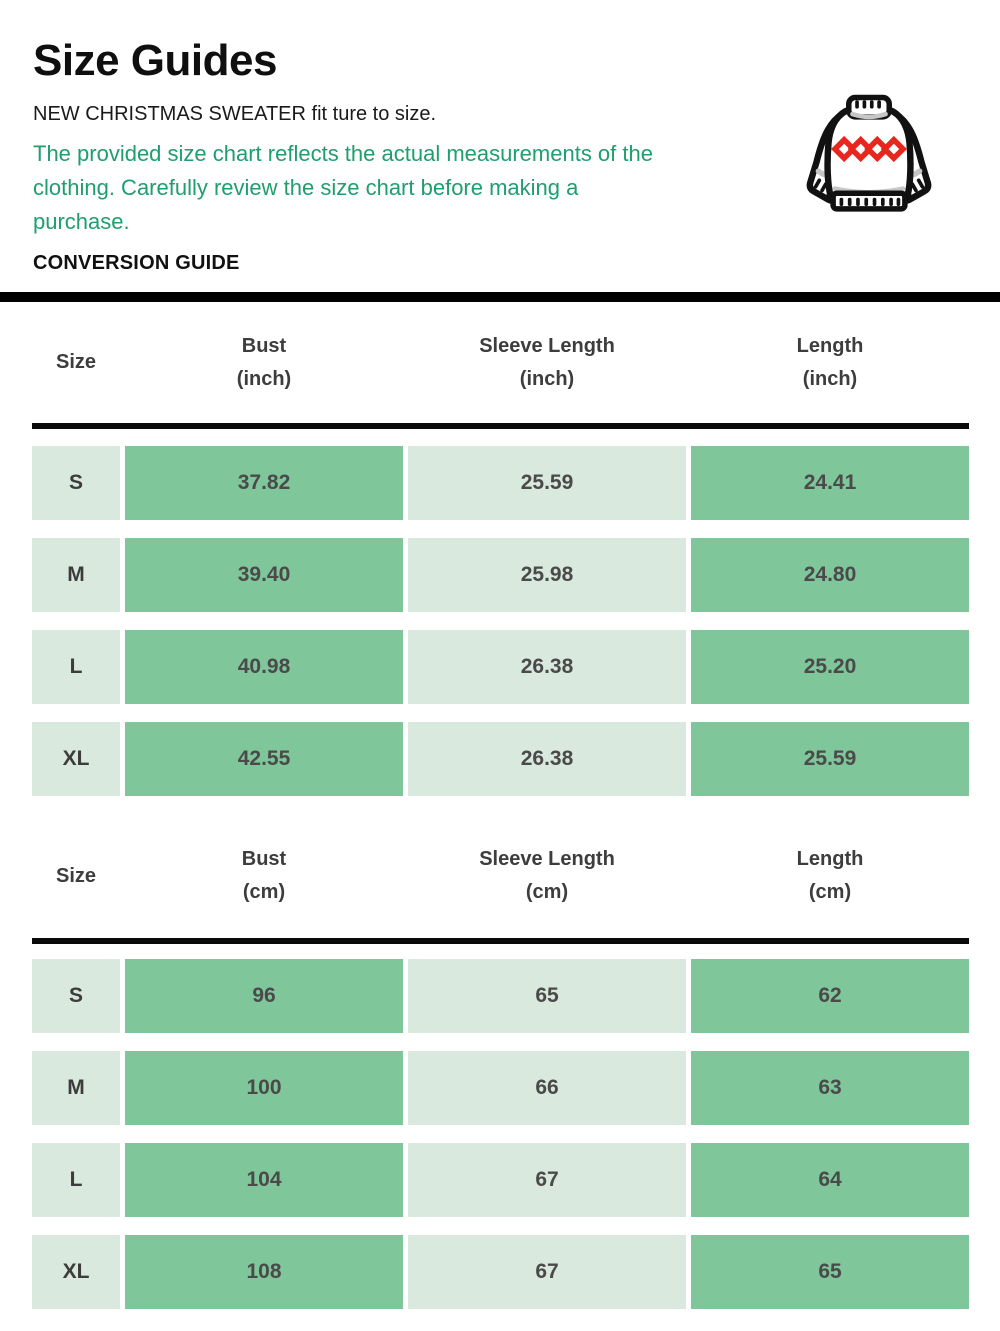 This screenshot has height=1331, width=1000. I want to click on column-header-sleeve-length: Sleeve Length (inch), so click(547, 363).